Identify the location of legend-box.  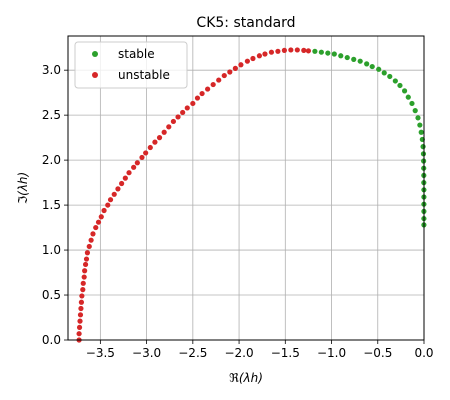
(131, 65).